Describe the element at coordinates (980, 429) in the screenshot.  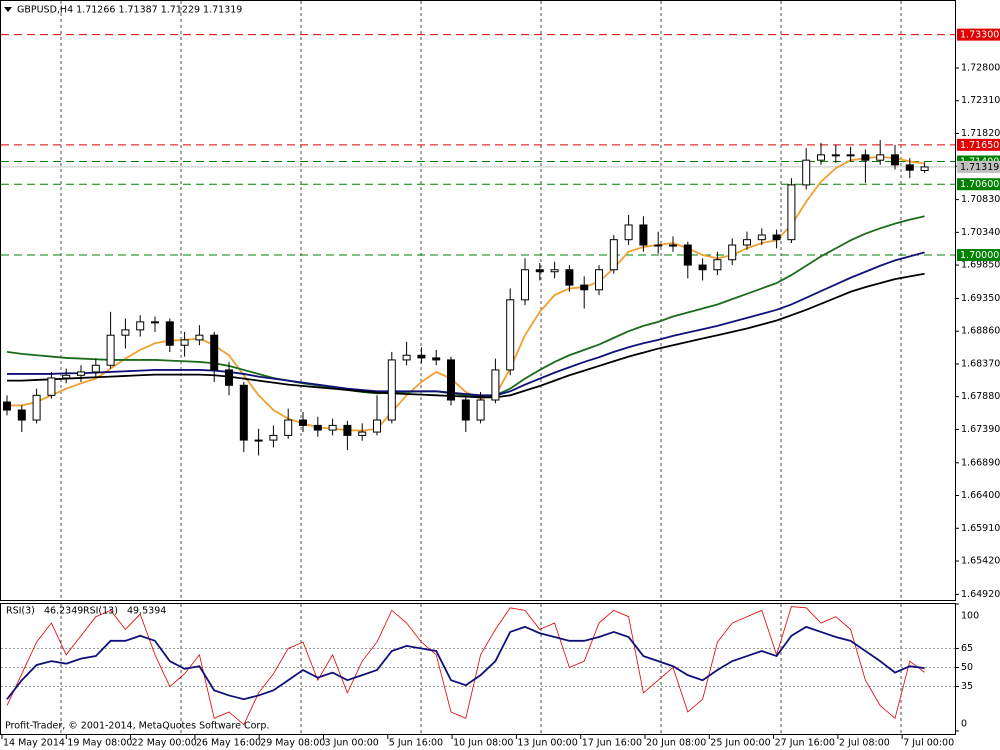
I see `y-tick-label: 1.67390` at that location.